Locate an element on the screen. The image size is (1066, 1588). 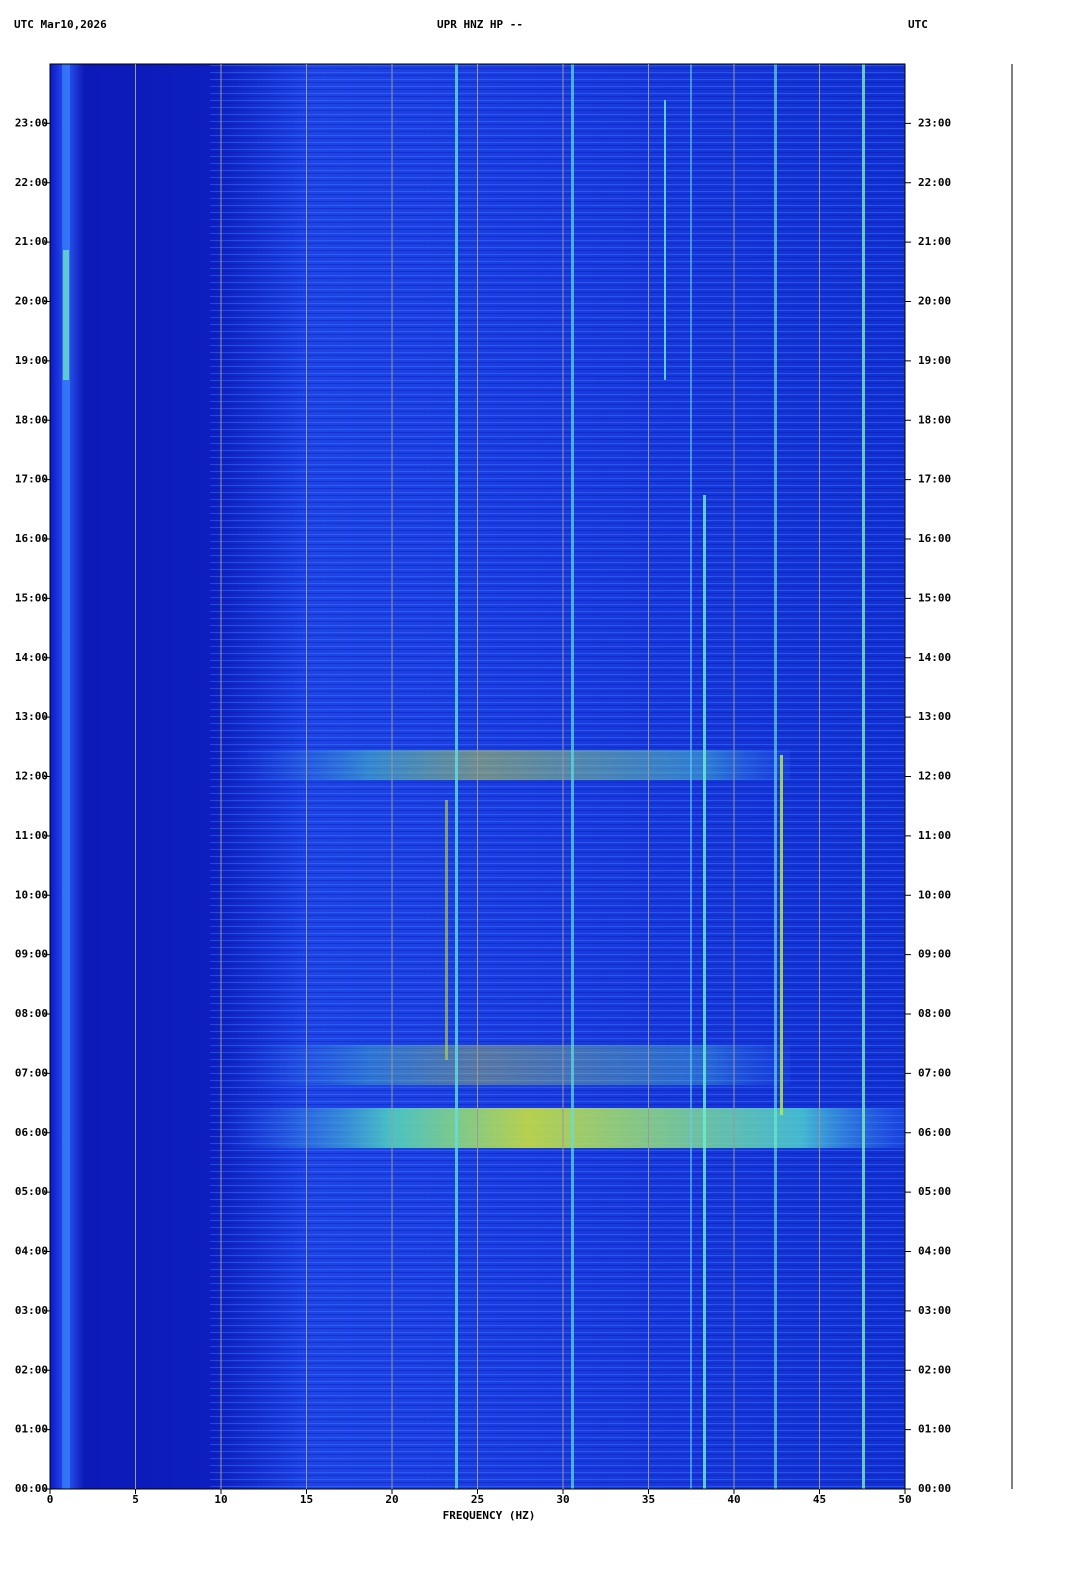
y-tick-label: 20:00 is located at coordinates (31, 301).